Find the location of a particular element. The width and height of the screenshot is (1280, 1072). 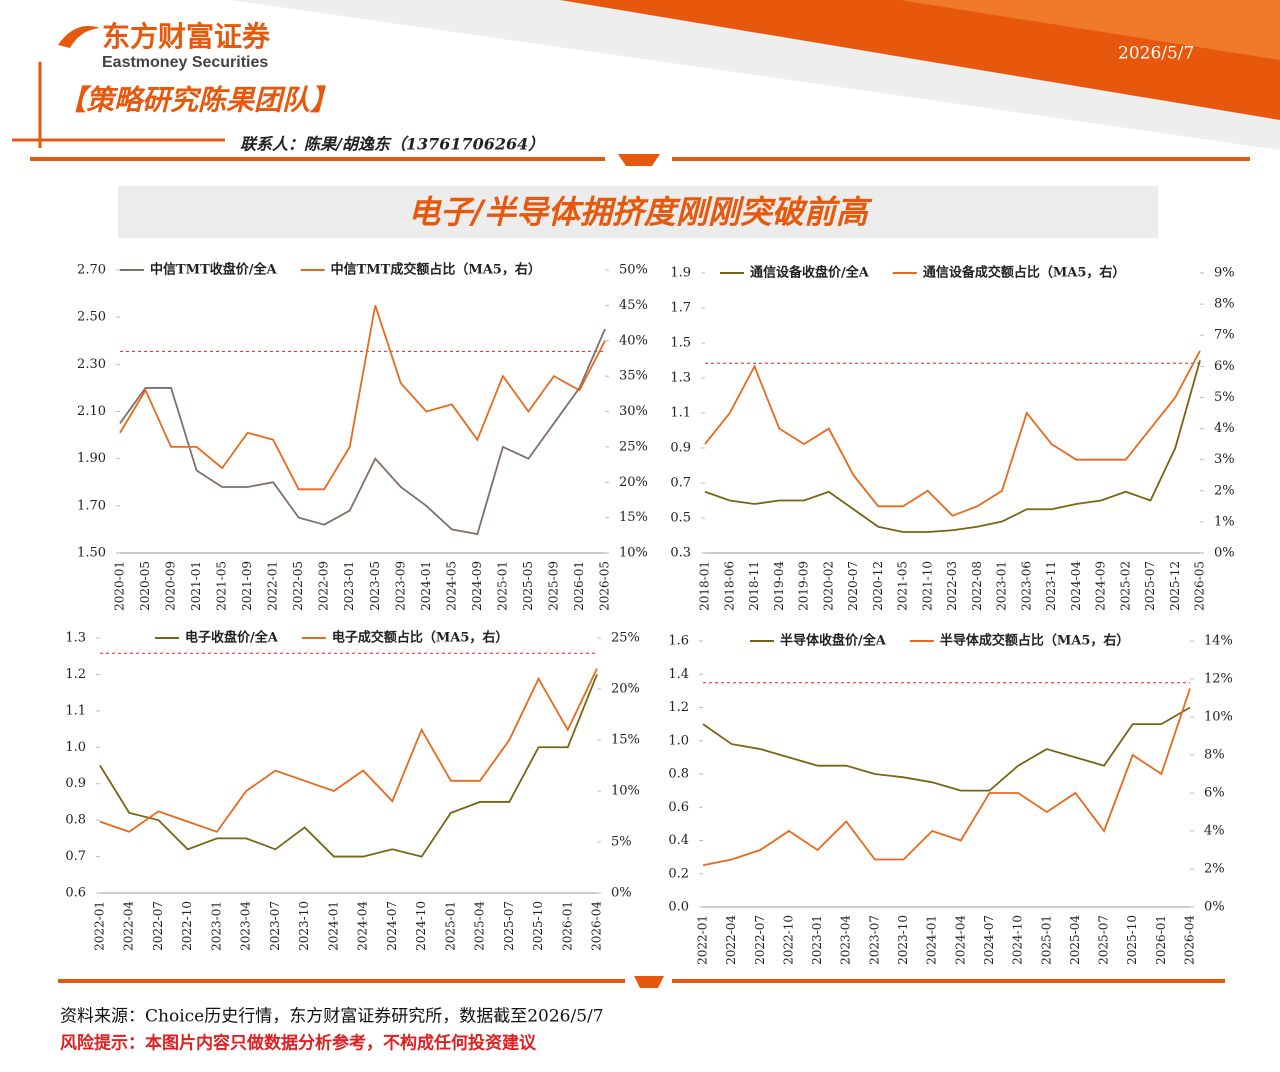

x-tick-label: 2021-01 is located at coordinates (196, 586).